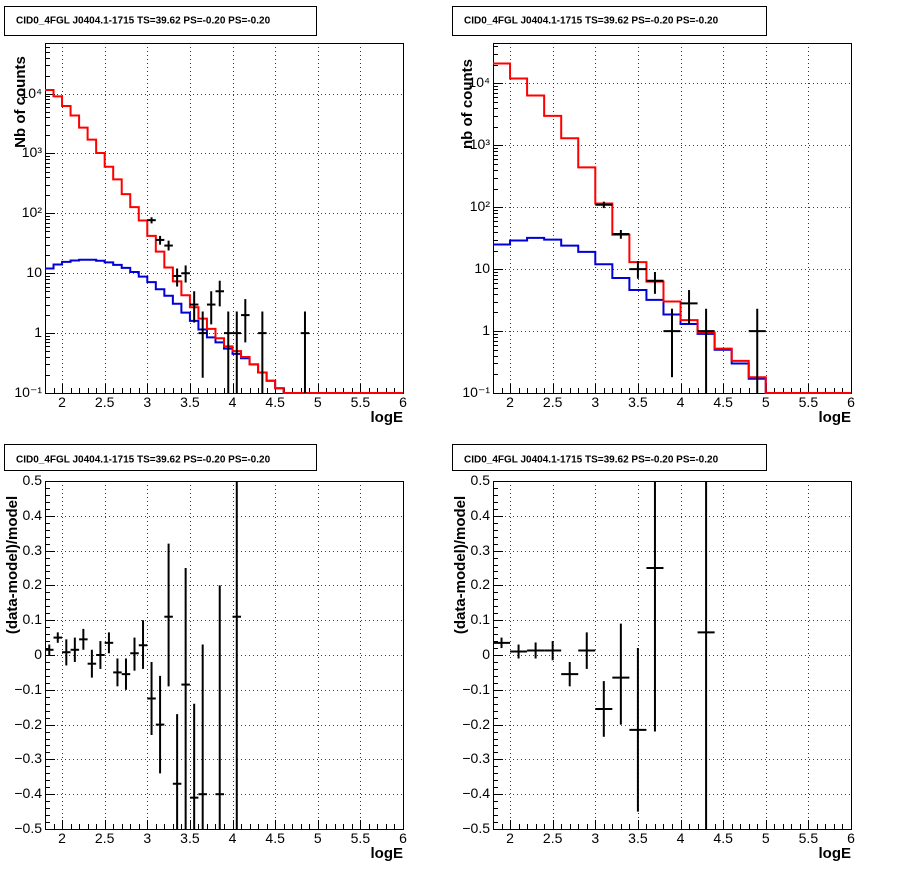 The image size is (898, 875). What do you see at coordinates (224, 241) in the screenshot?
I see `total-model-histogram` at bounding box center [224, 241].